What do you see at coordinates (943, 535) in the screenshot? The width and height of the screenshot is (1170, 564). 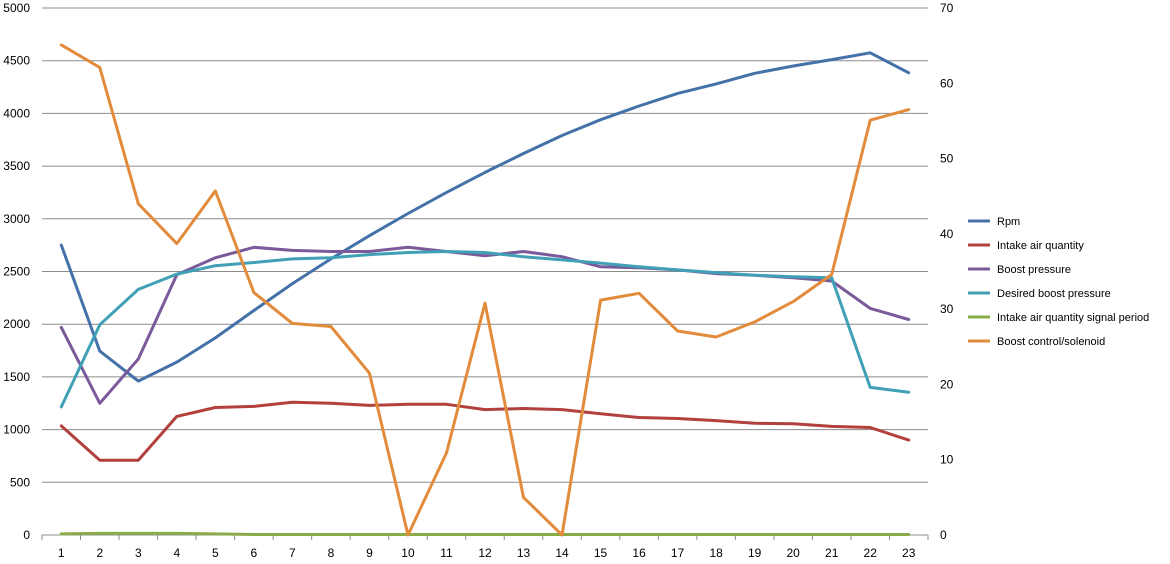 I see `y2-tick-label: 0` at bounding box center [943, 535].